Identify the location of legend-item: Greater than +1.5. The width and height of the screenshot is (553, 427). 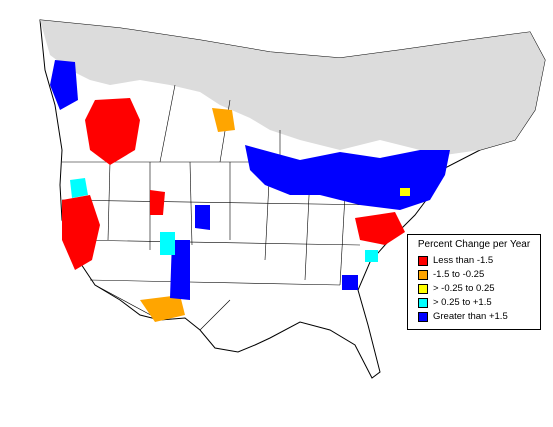
(463, 316).